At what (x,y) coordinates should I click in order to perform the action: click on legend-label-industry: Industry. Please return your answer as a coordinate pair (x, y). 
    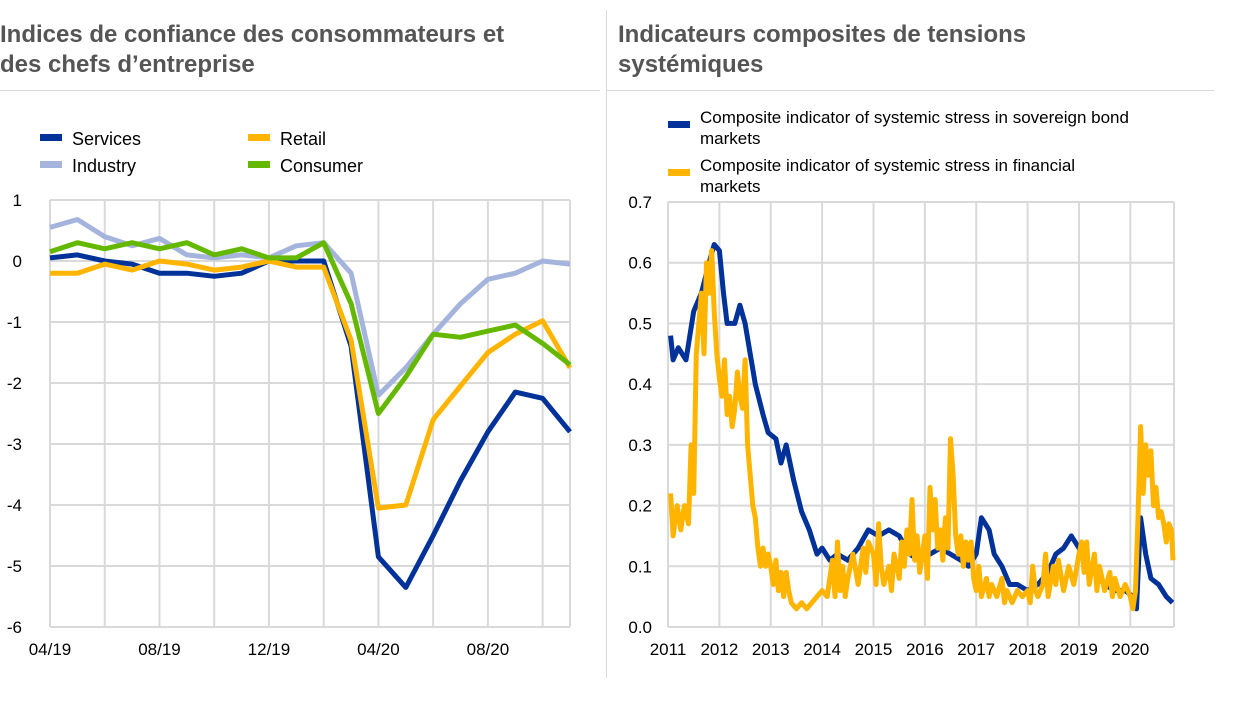
    Looking at the image, I should click on (104, 166).